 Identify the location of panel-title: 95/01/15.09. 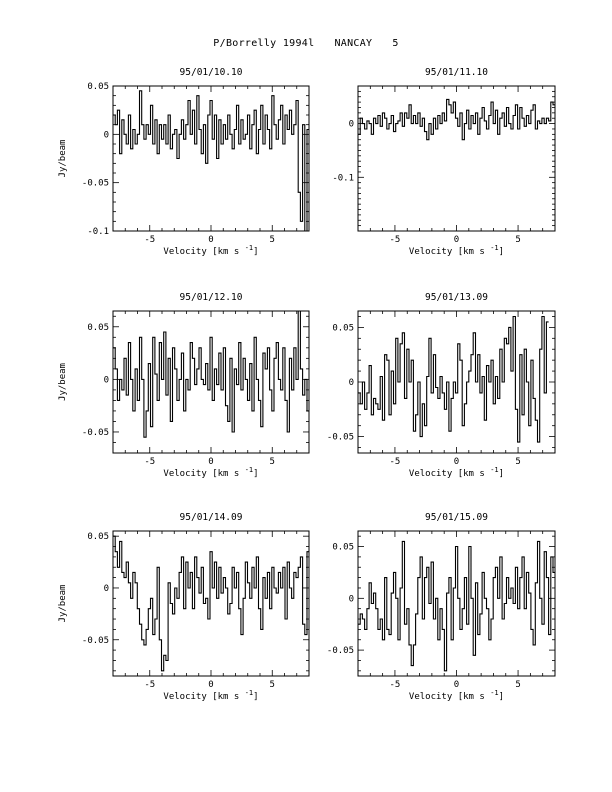
(456, 517).